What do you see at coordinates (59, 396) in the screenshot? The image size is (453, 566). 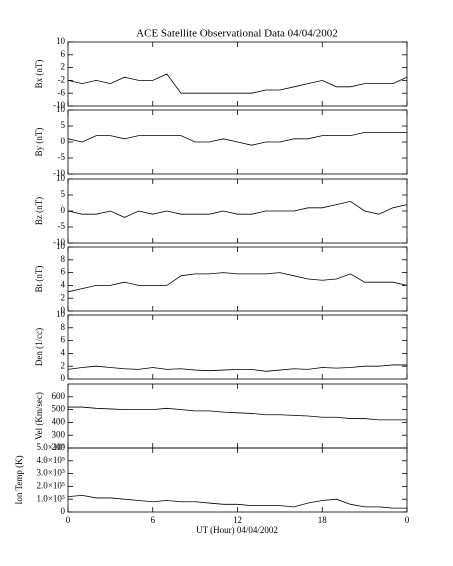 I see `y-tick-label: 600` at bounding box center [59, 396].